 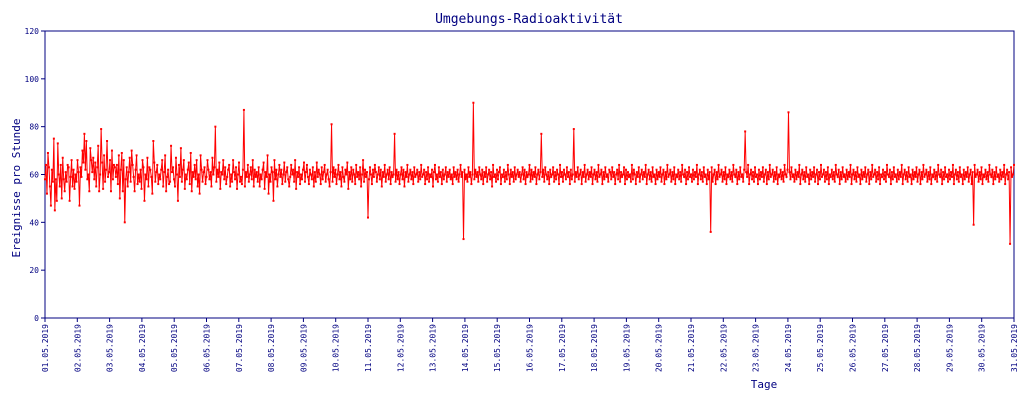 What do you see at coordinates (917, 348) in the screenshot?
I see `x-tick-label: 28.05.2019` at bounding box center [917, 348].